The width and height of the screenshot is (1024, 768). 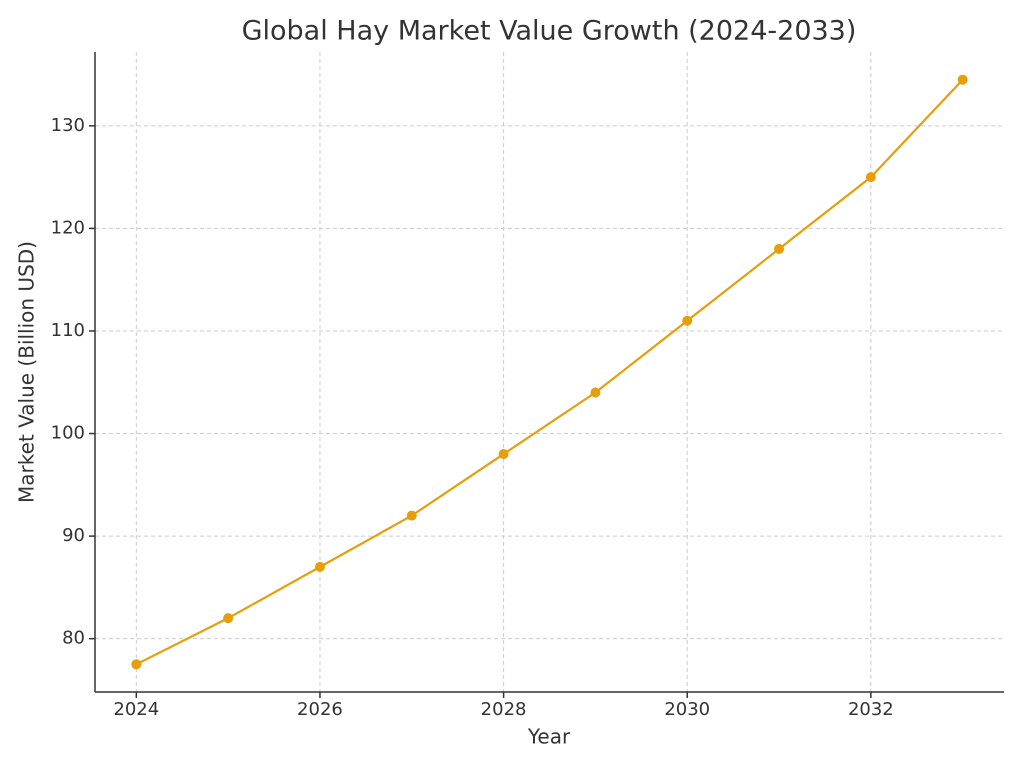 I want to click on x-tick-label: 2024, so click(x=136, y=709).